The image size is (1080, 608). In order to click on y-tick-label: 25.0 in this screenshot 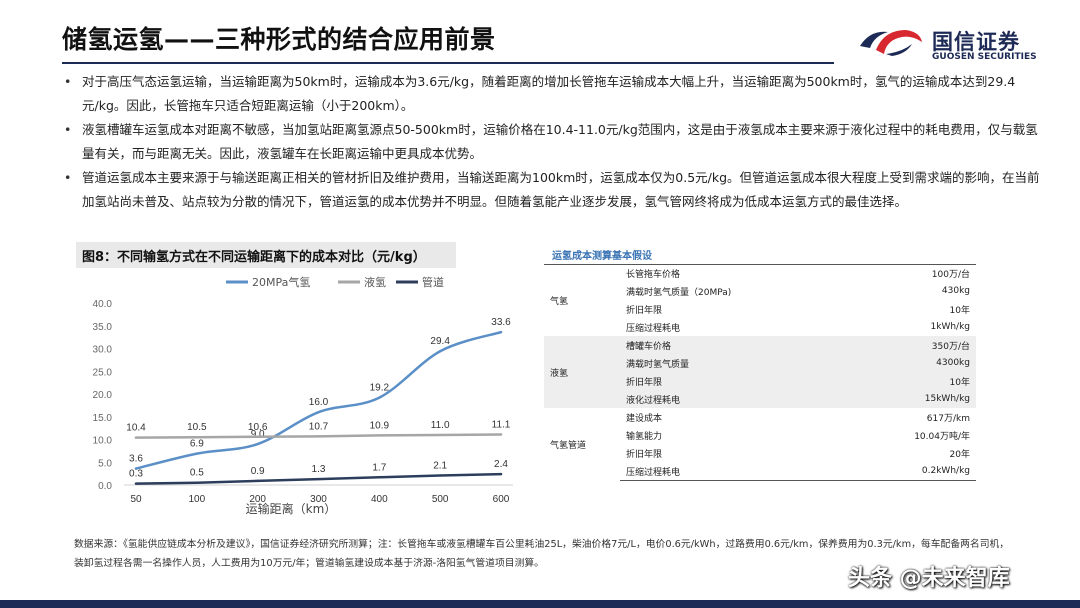, I will do `click(103, 372)`.